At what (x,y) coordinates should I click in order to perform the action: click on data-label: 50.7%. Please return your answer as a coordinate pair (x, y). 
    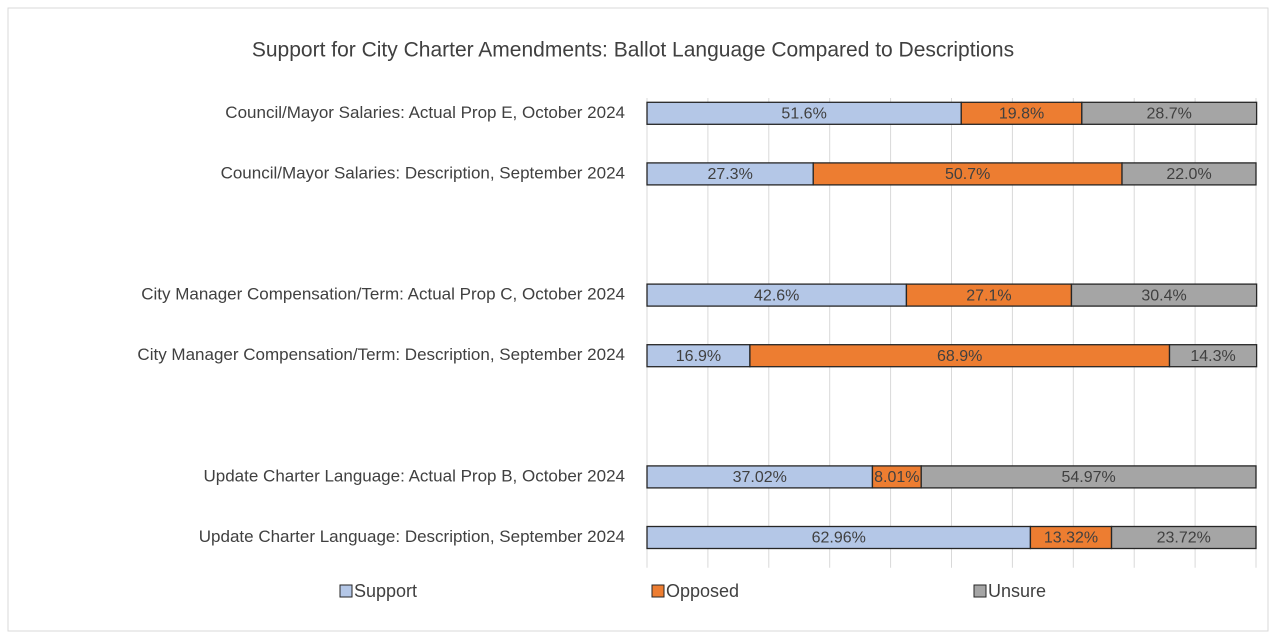
    Looking at the image, I should click on (967, 174).